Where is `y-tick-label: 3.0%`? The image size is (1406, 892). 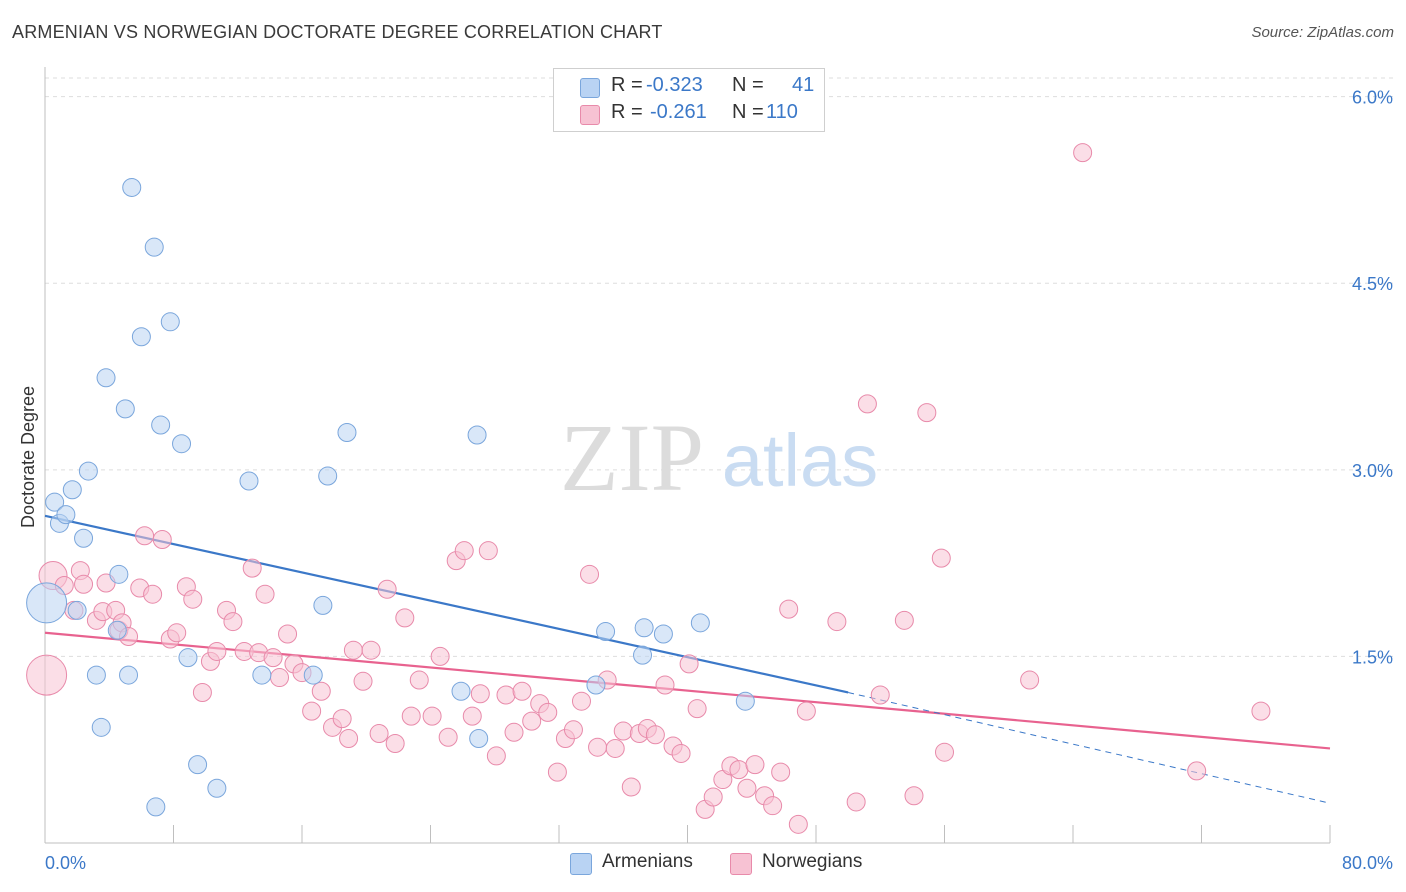
y-tick-label: 3.0% is located at coordinates (1372, 471).